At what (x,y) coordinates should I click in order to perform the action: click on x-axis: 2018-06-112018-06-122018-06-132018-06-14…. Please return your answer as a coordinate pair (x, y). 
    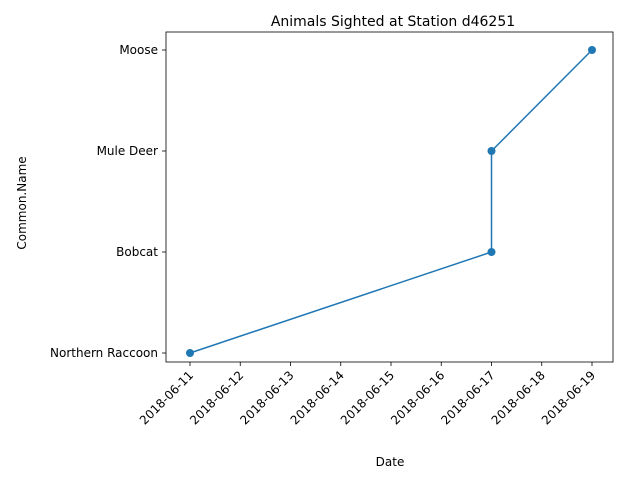
    Looking at the image, I should click on (367, 394).